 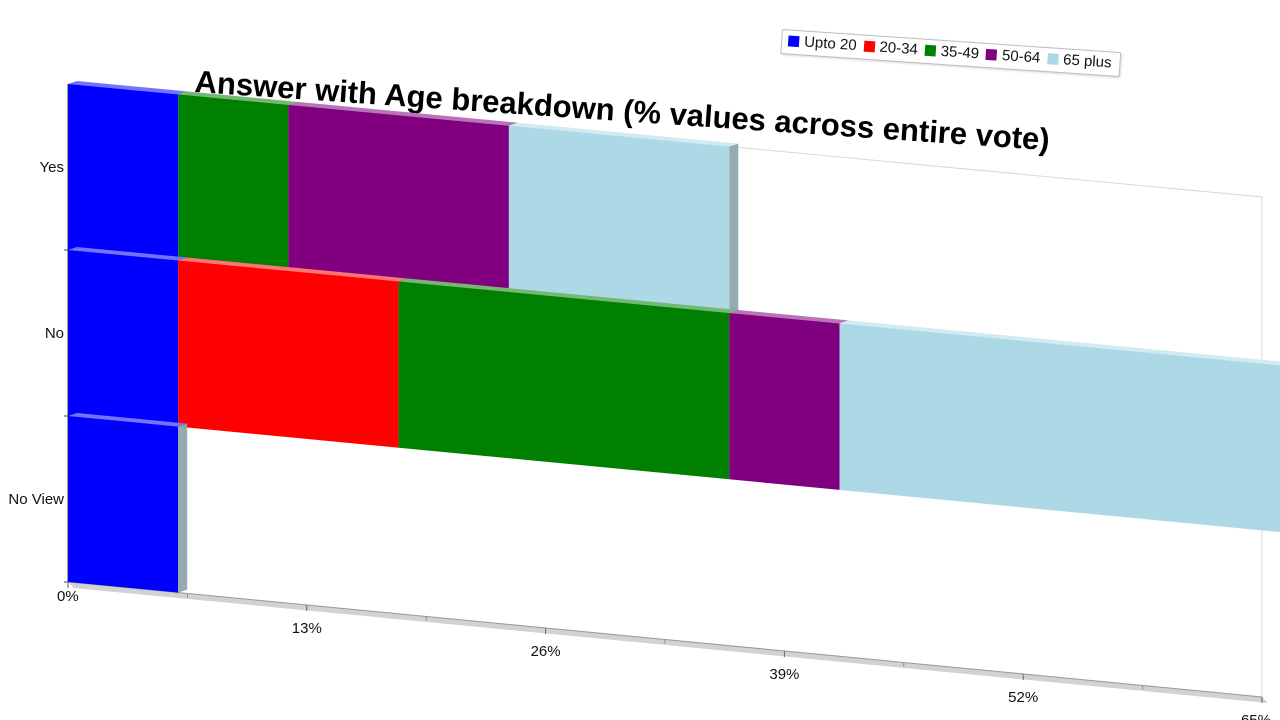 I want to click on bar-end-cap-no-view, so click(x=183, y=508).